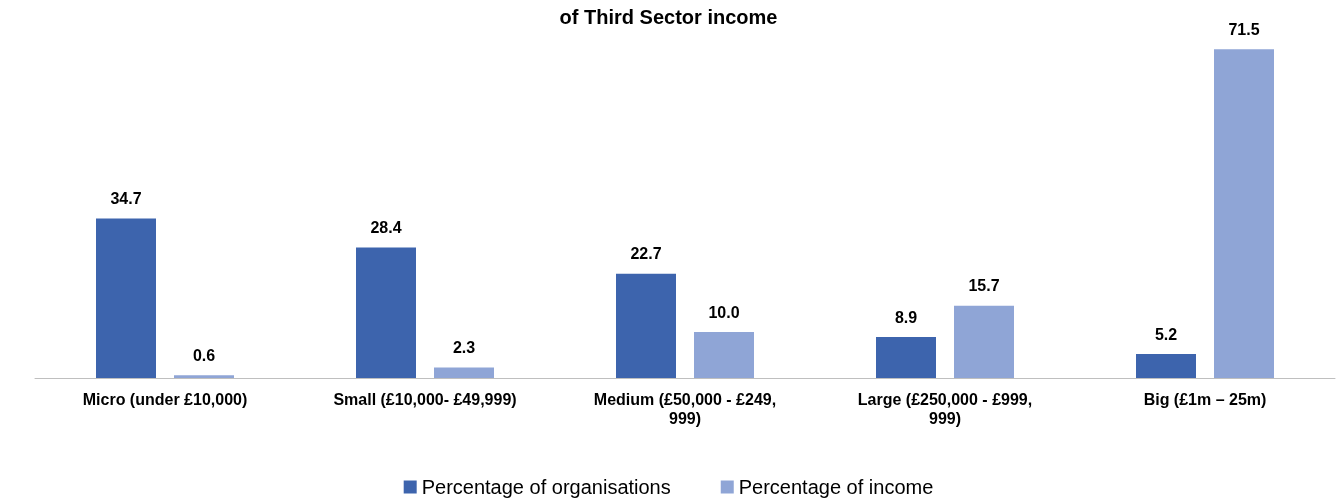 Image resolution: width=1337 pixels, height=504 pixels. Describe the element at coordinates (165, 399) in the screenshot. I see `x-tick-label: Micro (under £10,000)` at that location.